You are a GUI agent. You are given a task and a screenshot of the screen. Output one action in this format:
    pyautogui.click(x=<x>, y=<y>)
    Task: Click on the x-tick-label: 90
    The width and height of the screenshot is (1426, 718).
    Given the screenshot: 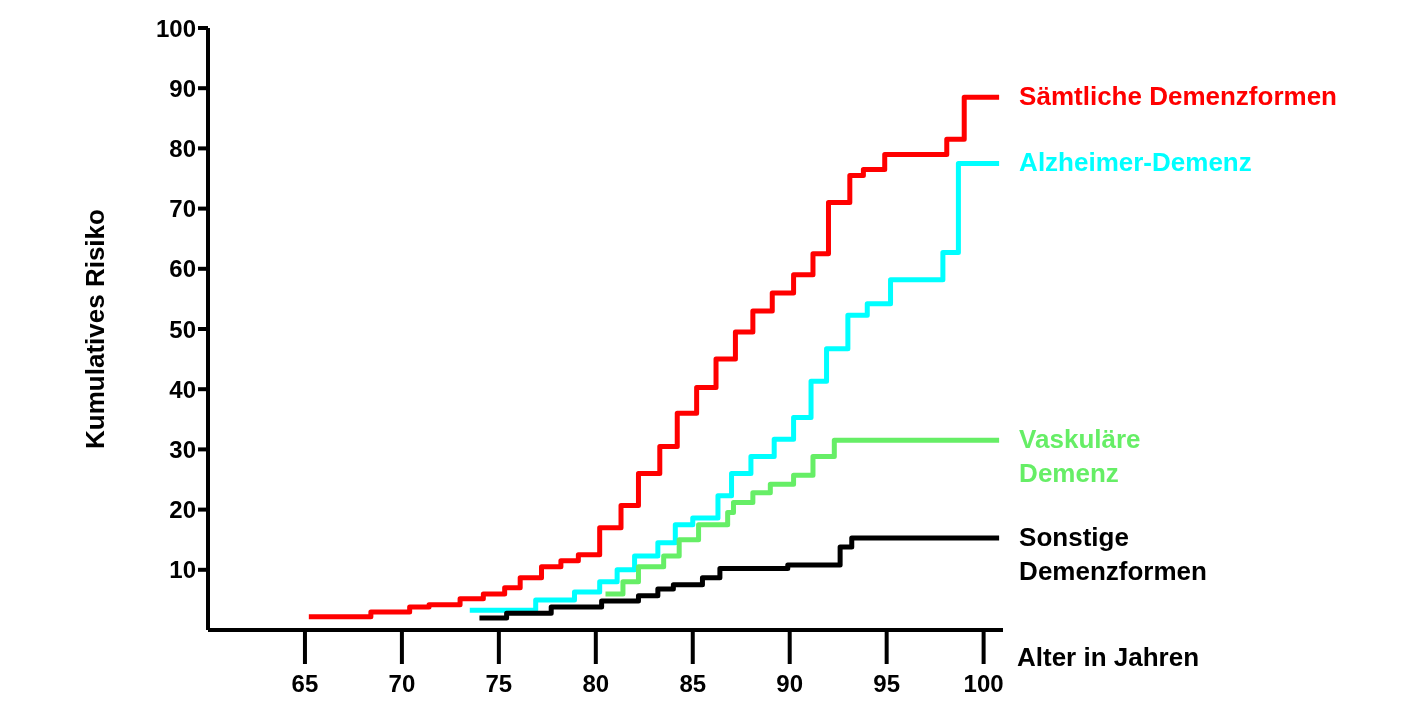 What is the action you would take?
    pyautogui.click(x=790, y=683)
    